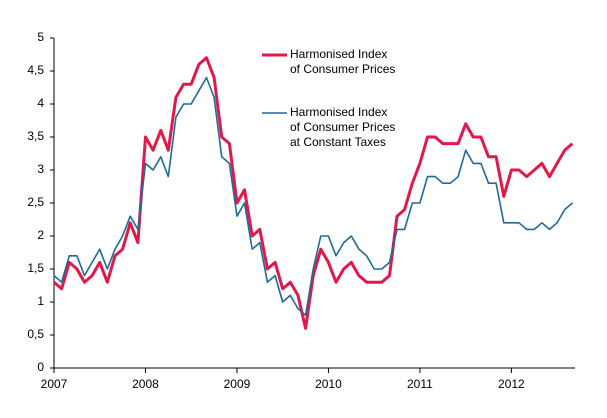 The height and width of the screenshot is (418, 607). I want to click on y-tick-label: 1,5, so click(35, 268).